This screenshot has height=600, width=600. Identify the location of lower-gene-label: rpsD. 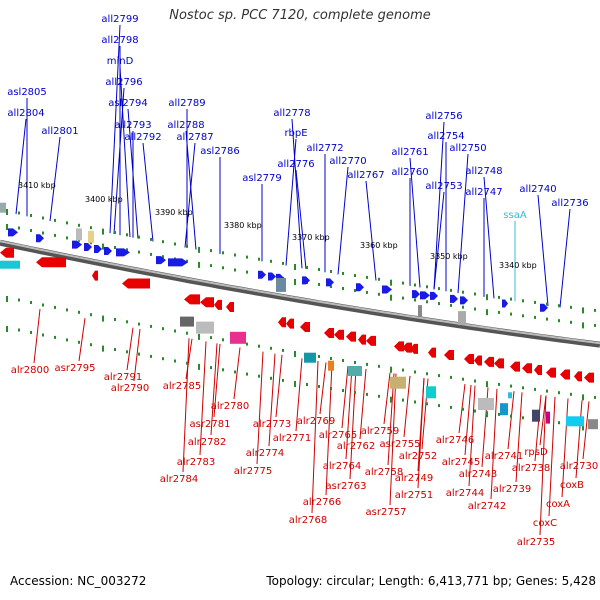
(536, 452).